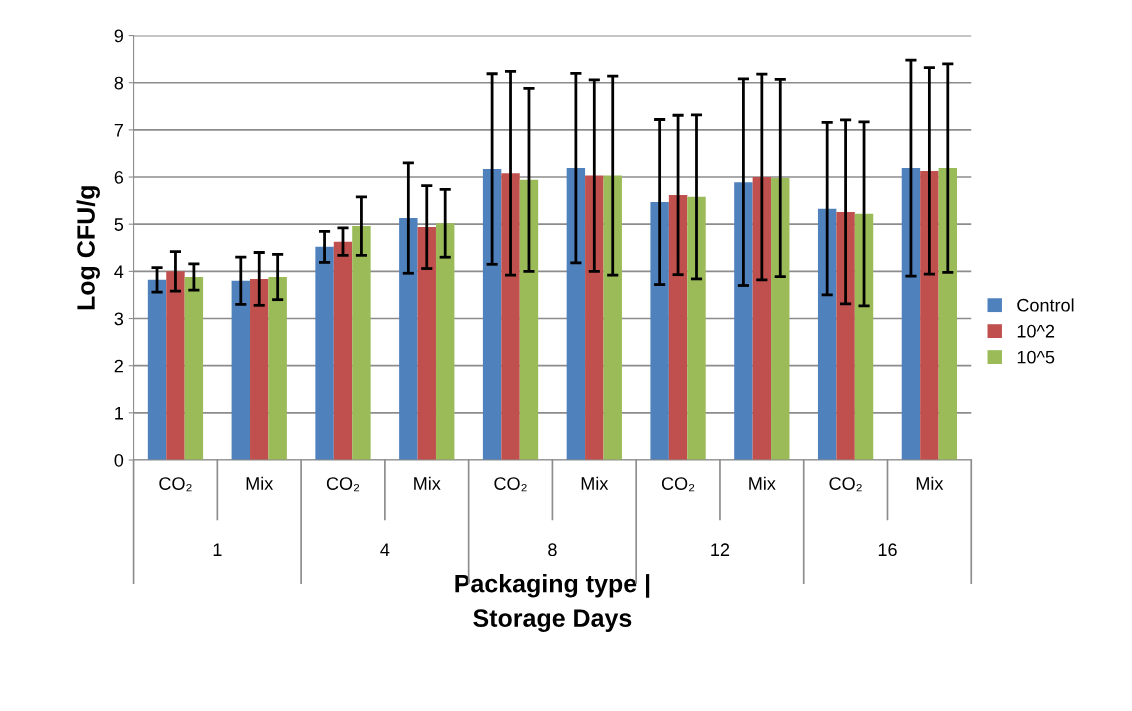 This screenshot has width=1132, height=711. Describe the element at coordinates (119, 319) in the screenshot. I see `y-tick-label: 3` at that location.